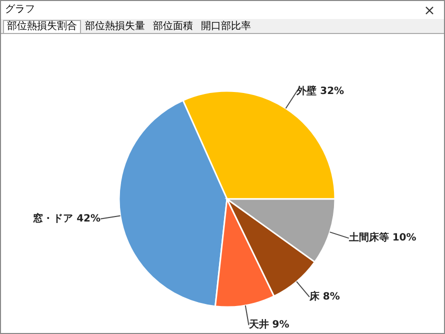  I want to click on text: 部位熱損失量, so click(115, 26).